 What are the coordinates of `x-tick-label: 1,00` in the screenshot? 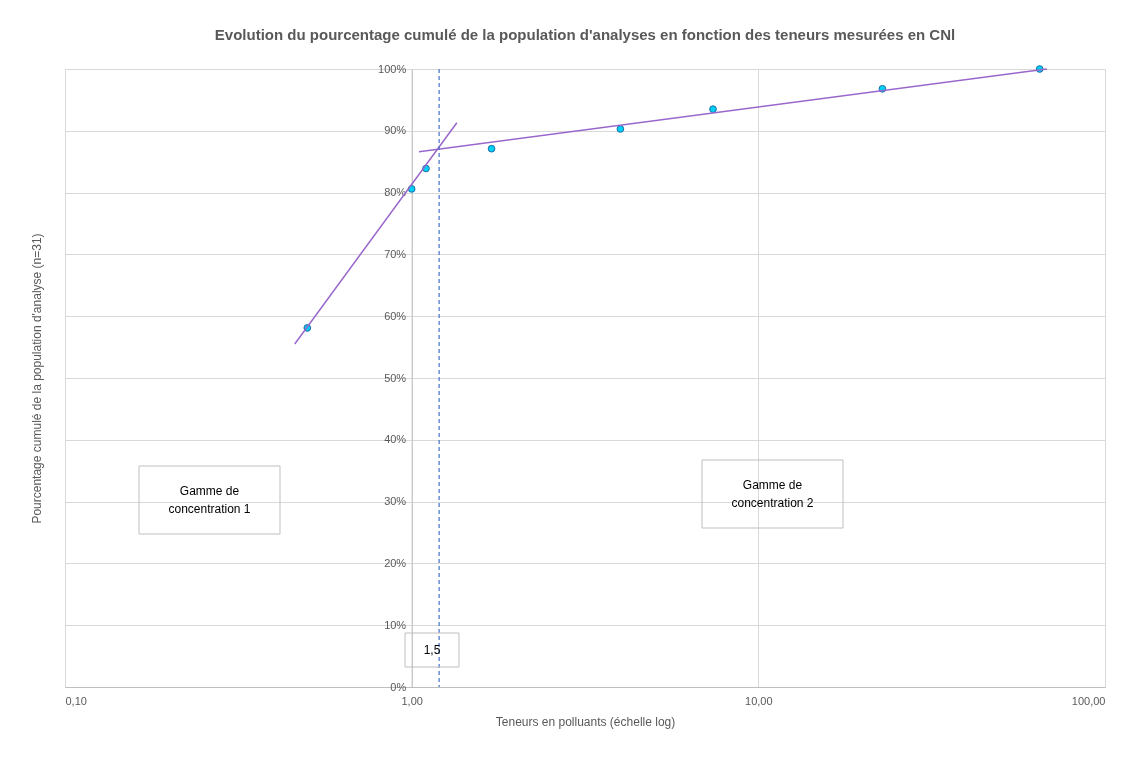 It's located at (412, 700).